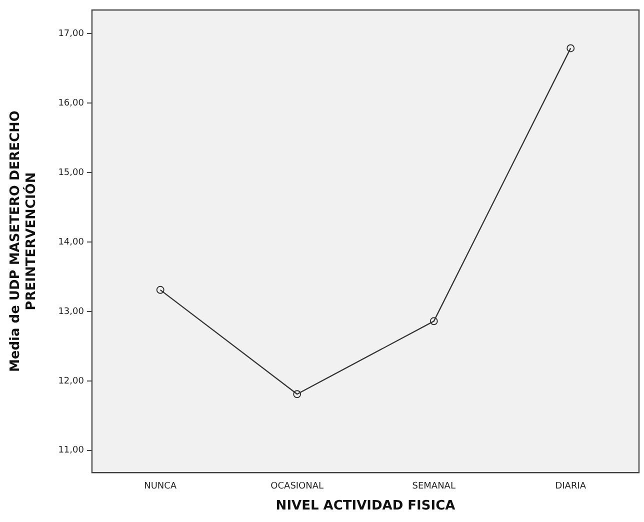 The height and width of the screenshot is (522, 644). Describe the element at coordinates (23, 241) in the screenshot. I see `y-axis-title: Media de UDP MASETERO DERECHO PREINTERVENCIÓN` at that location.